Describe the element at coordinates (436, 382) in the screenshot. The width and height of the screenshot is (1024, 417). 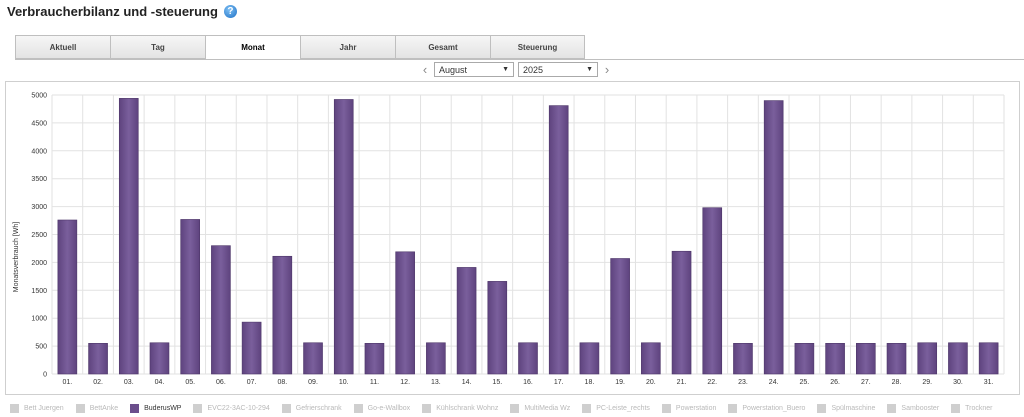
I see `x-tick-label: 13.` at that location.